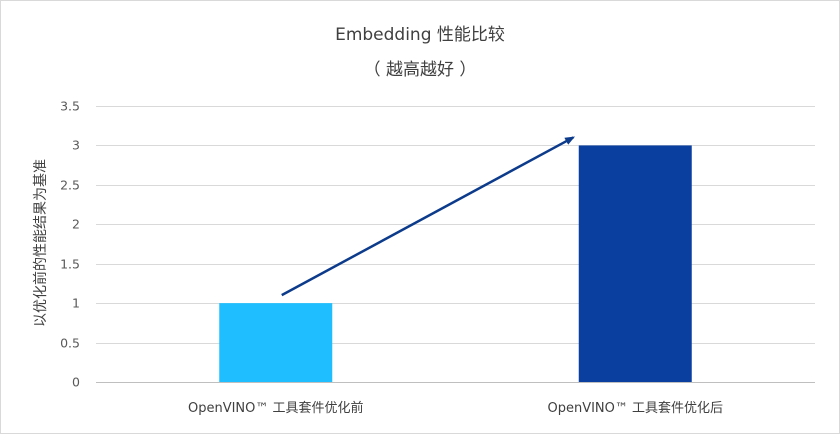 The width and height of the screenshot is (840, 434). I want to click on chart-title: Embedding 性能比较, so click(420, 35).